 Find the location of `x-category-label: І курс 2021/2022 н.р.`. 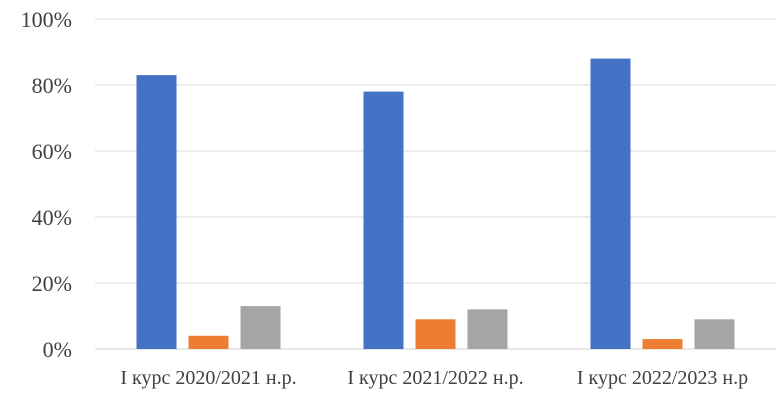

x-category-label: І курс 2021/2022 н.р. is located at coordinates (435, 378).